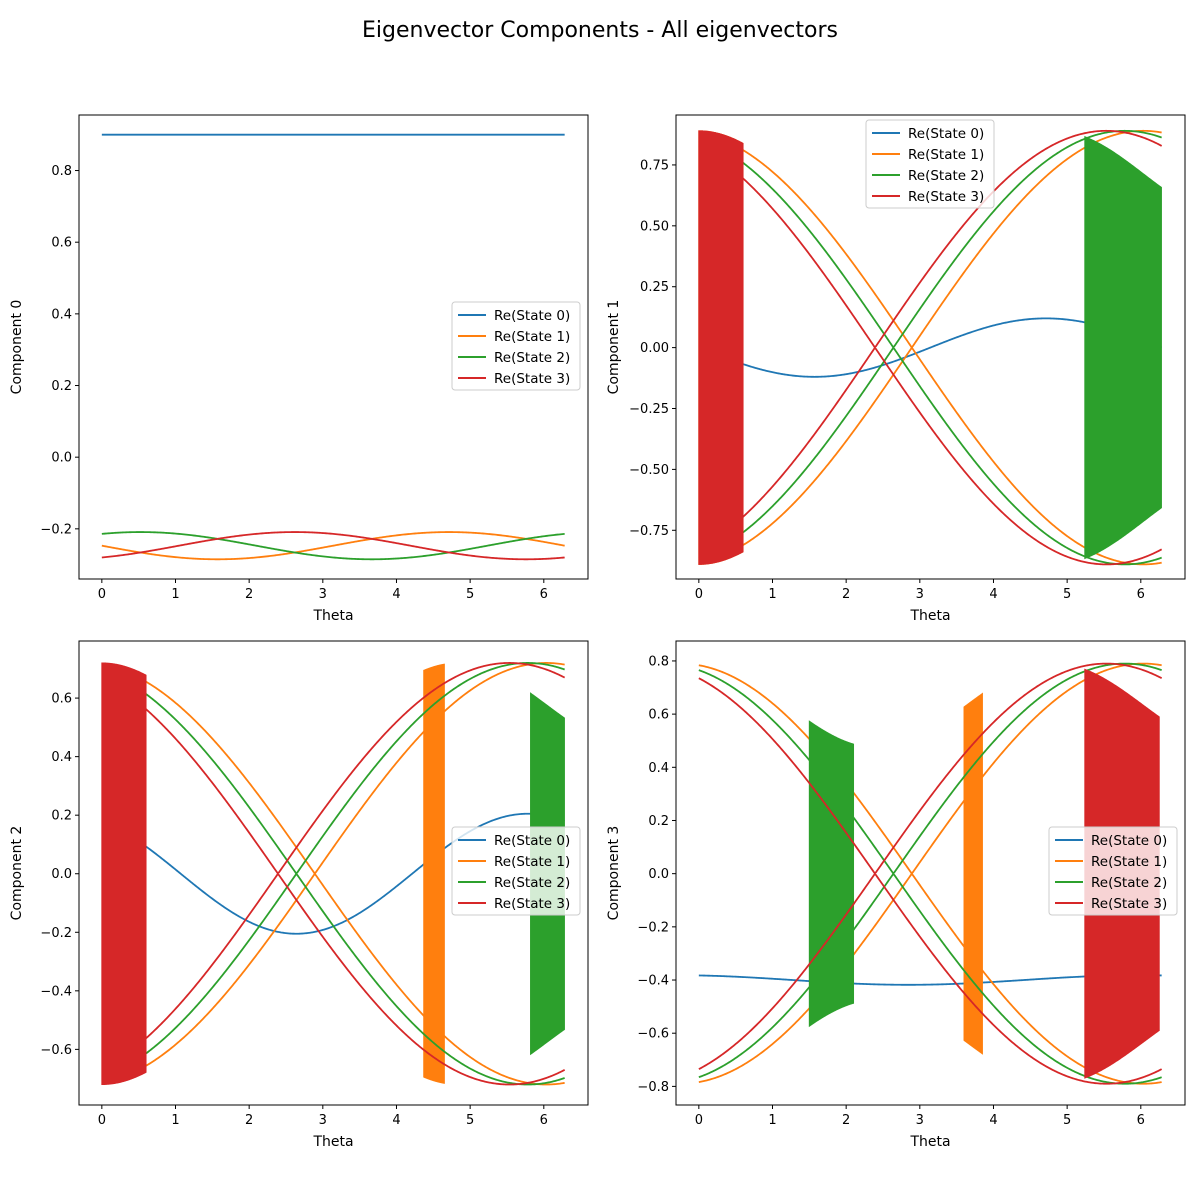 The height and width of the screenshot is (1200, 1200). What do you see at coordinates (654, 165) in the screenshot?
I see `y-tick-label: 0.75` at bounding box center [654, 165].